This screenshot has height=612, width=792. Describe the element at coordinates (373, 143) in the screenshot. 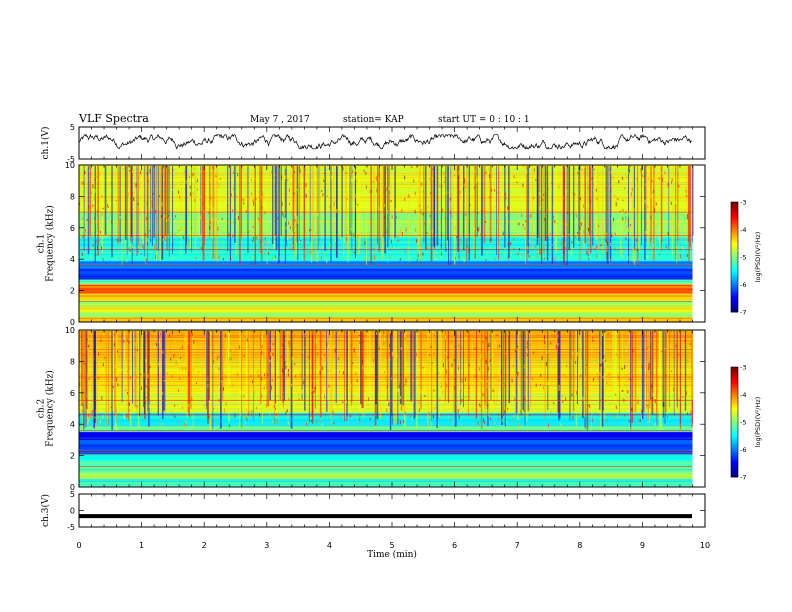

I see `ch1-waveform-panel: 5-5ch.1(V)` at that location.